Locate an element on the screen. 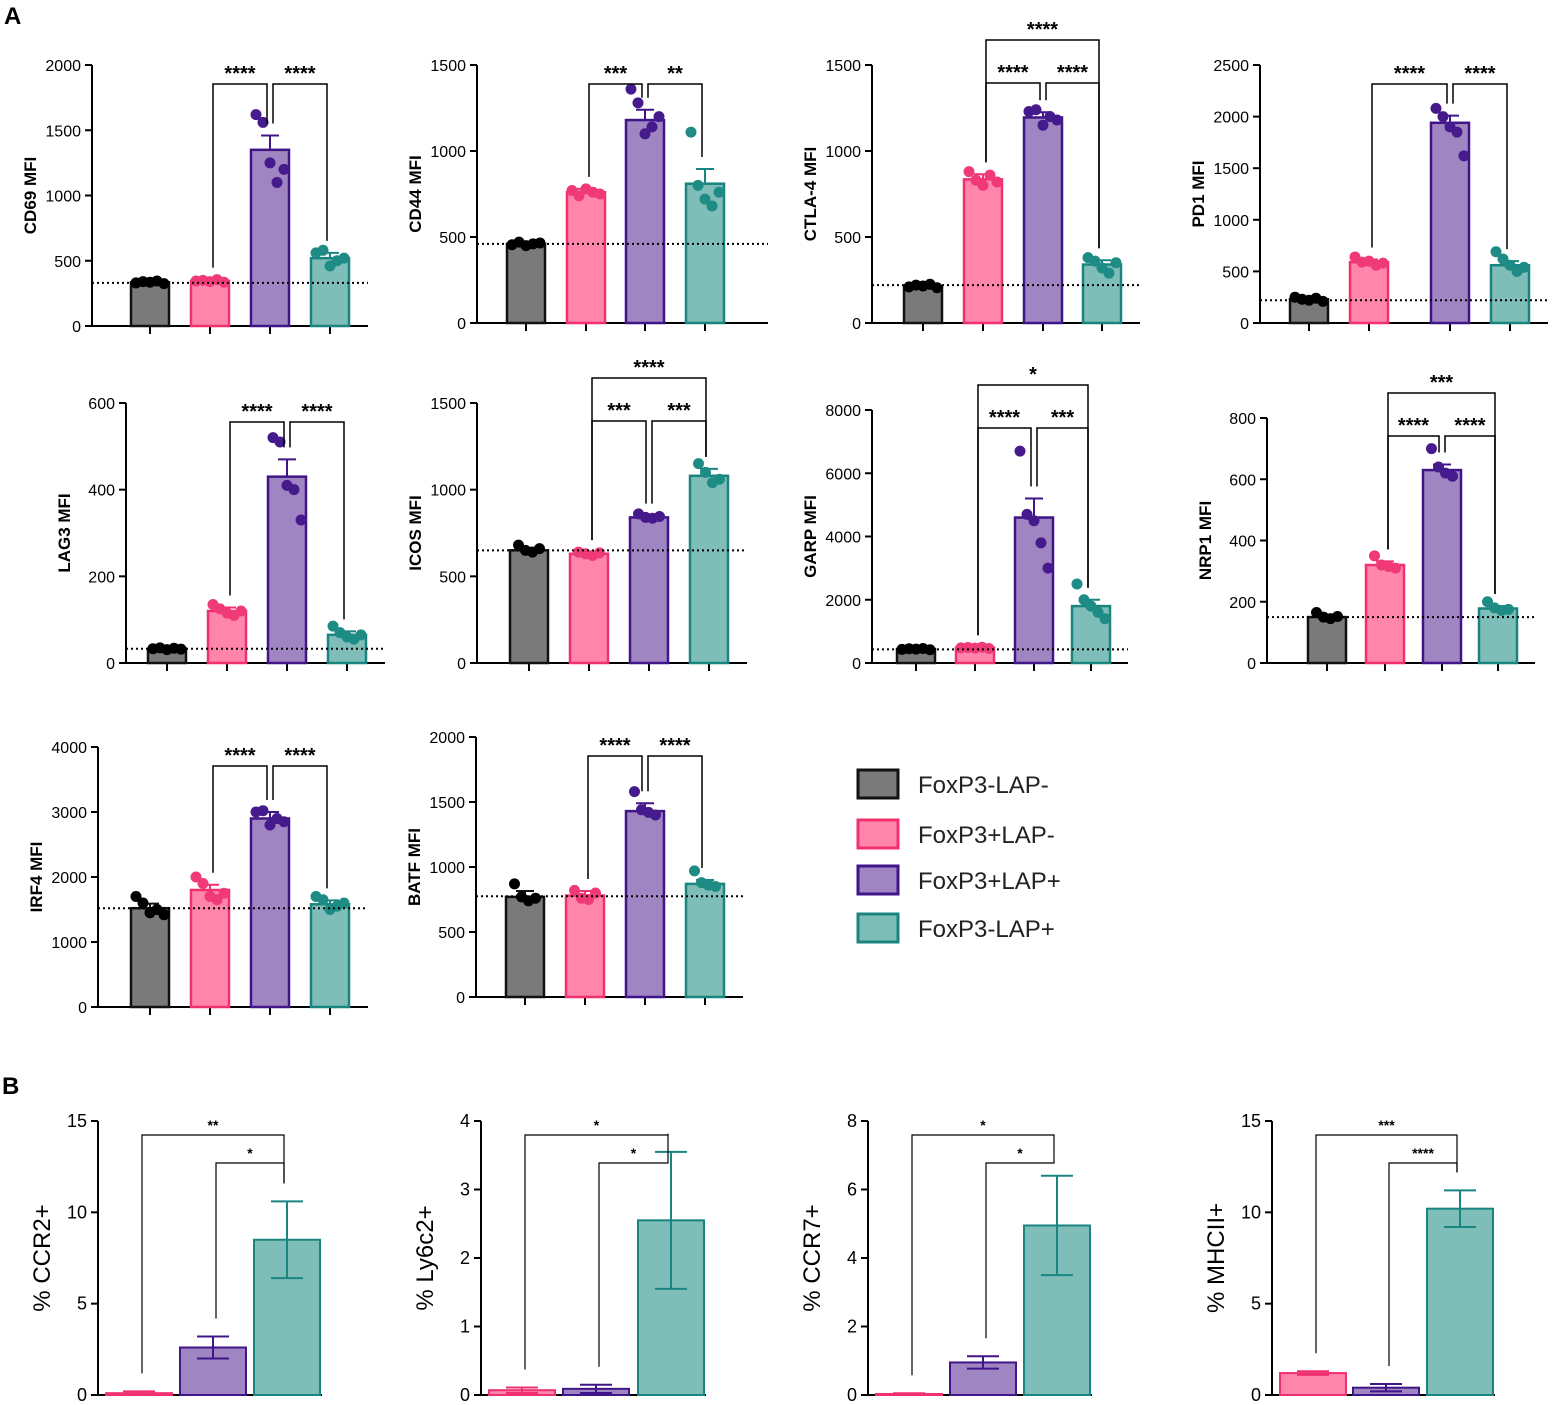  y-tick-label: 0 is located at coordinates (1244, 324).